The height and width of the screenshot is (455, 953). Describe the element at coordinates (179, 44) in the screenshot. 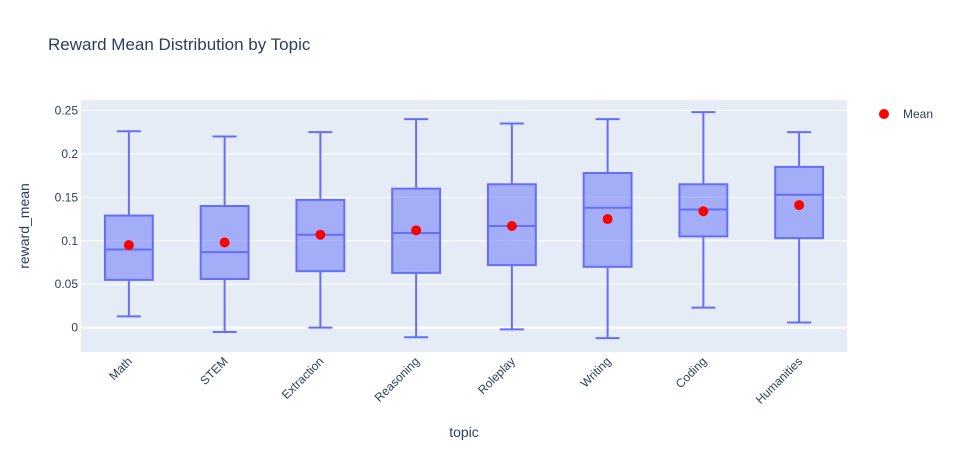

I see `chart-title: Reward Mean Distribution by Topic` at that location.